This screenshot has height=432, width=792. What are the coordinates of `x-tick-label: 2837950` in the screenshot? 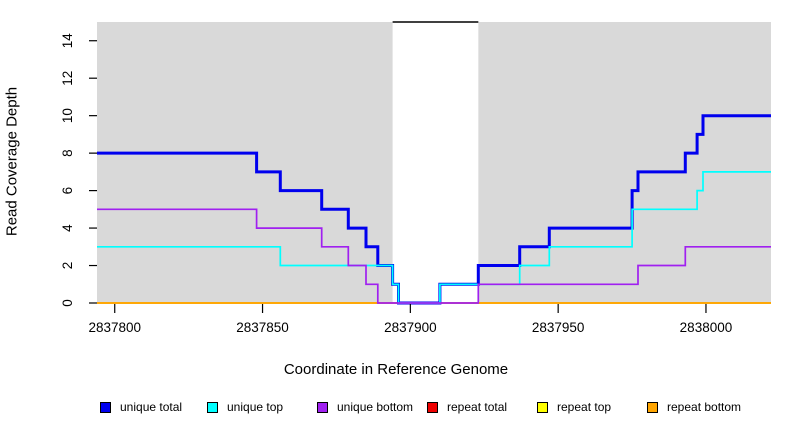 It's located at (558, 327).